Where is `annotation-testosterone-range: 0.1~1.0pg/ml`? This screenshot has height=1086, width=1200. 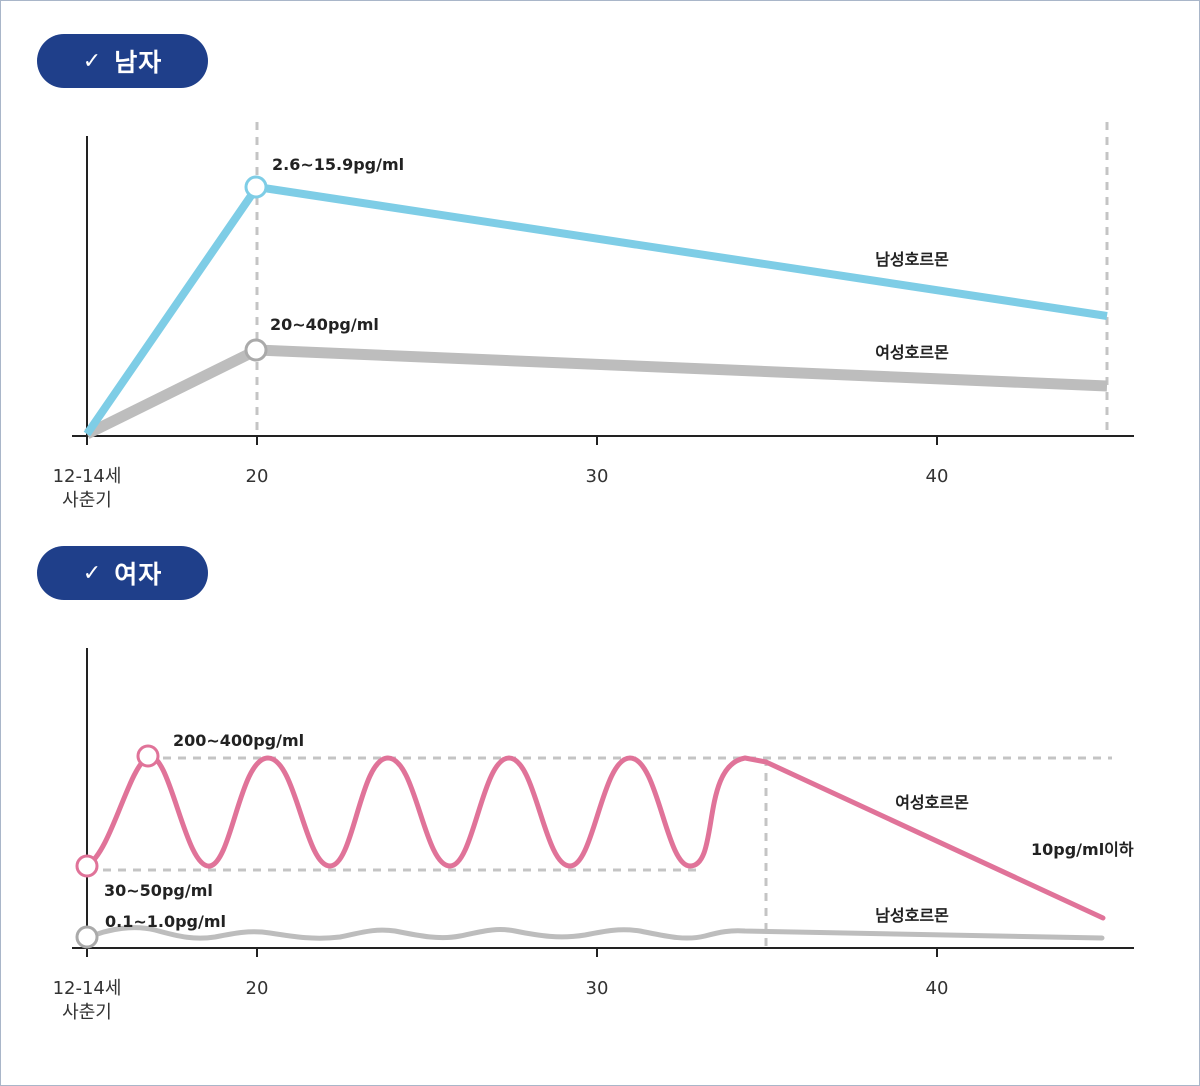 annotation-testosterone-range: 0.1~1.0pg/ml is located at coordinates (165, 921).